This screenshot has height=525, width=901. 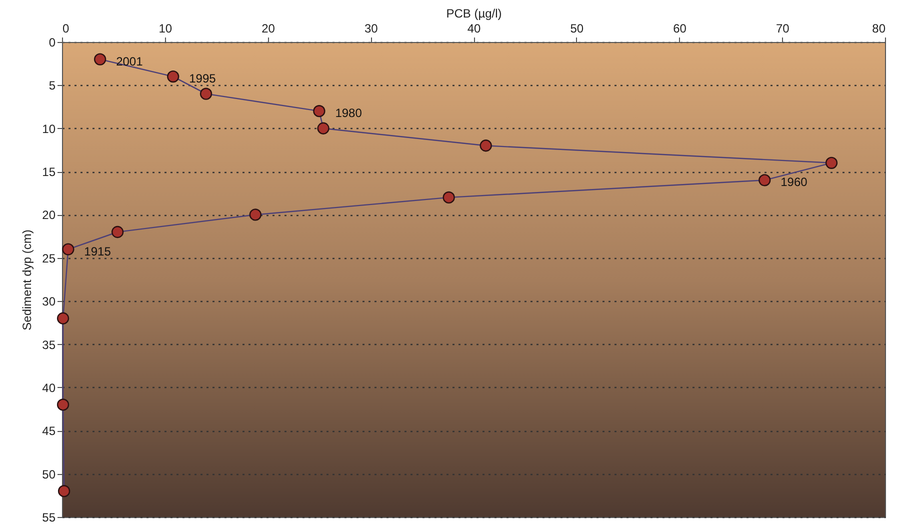 What do you see at coordinates (348, 113) in the screenshot?
I see `annotation: 1980` at bounding box center [348, 113].